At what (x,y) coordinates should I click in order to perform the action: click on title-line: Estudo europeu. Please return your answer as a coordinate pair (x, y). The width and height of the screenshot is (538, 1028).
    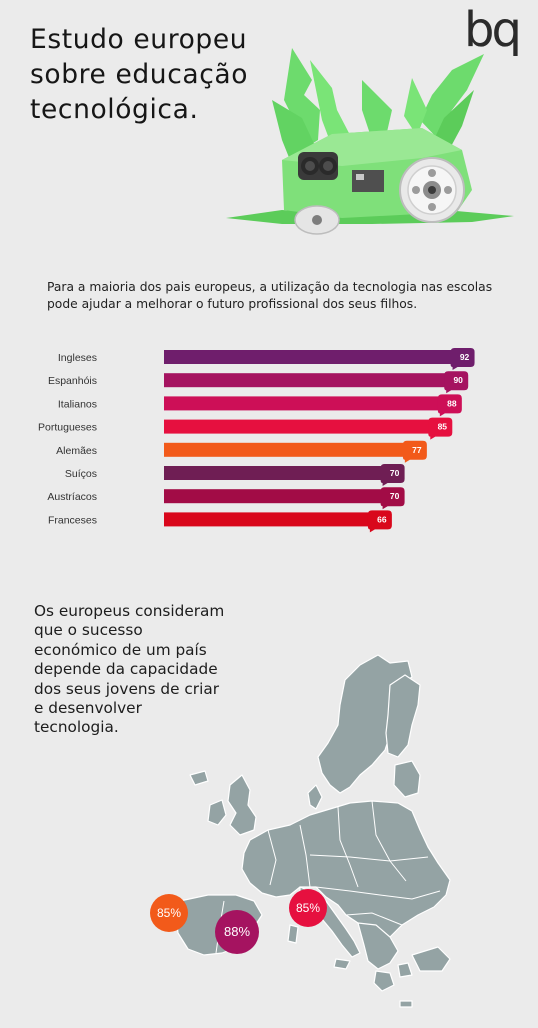
    Looking at the image, I should click on (139, 39).